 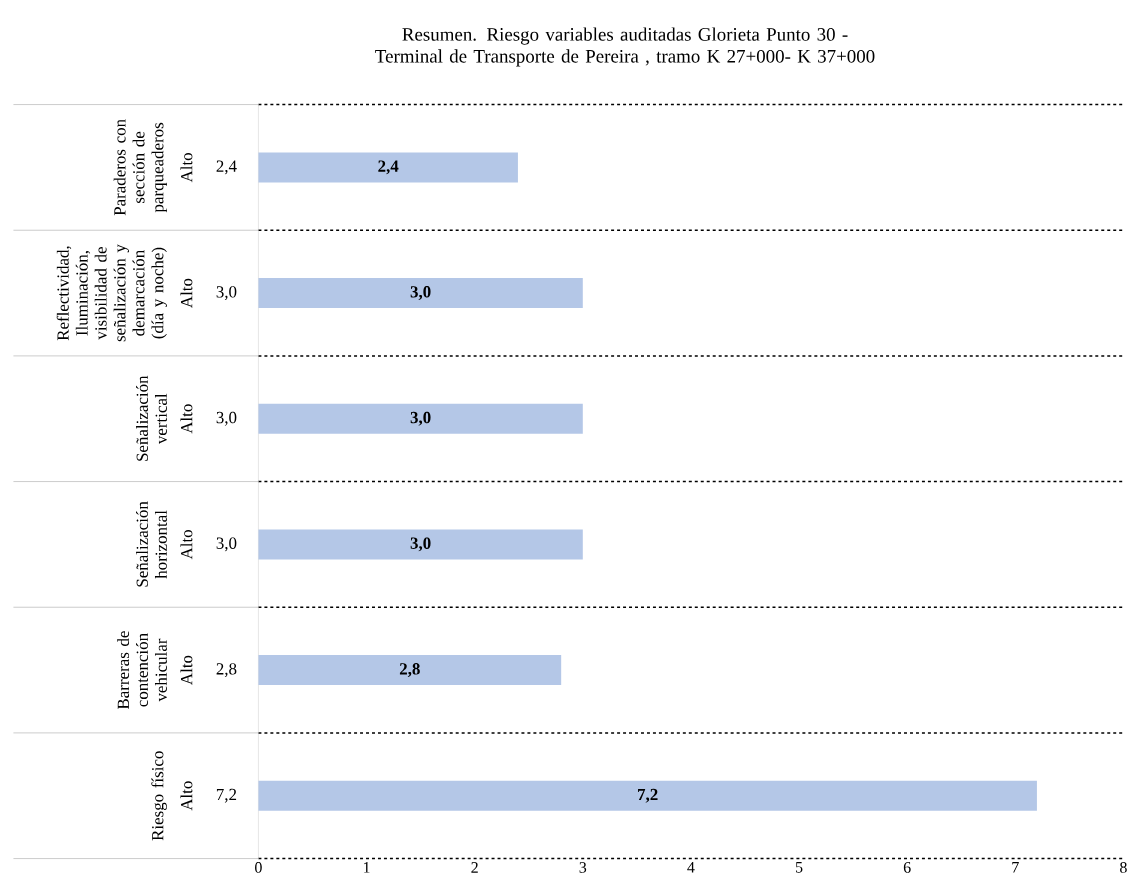 I want to click on x-tick-label: 3, so click(x=583, y=867).